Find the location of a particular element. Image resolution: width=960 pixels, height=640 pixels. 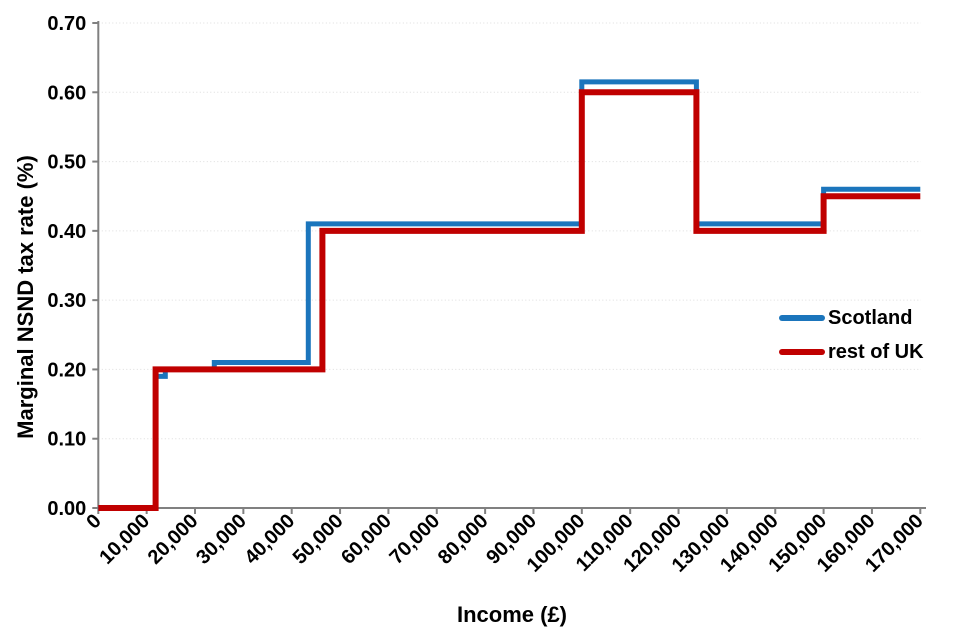

x-tick-label: 40,000 is located at coordinates (269, 539).